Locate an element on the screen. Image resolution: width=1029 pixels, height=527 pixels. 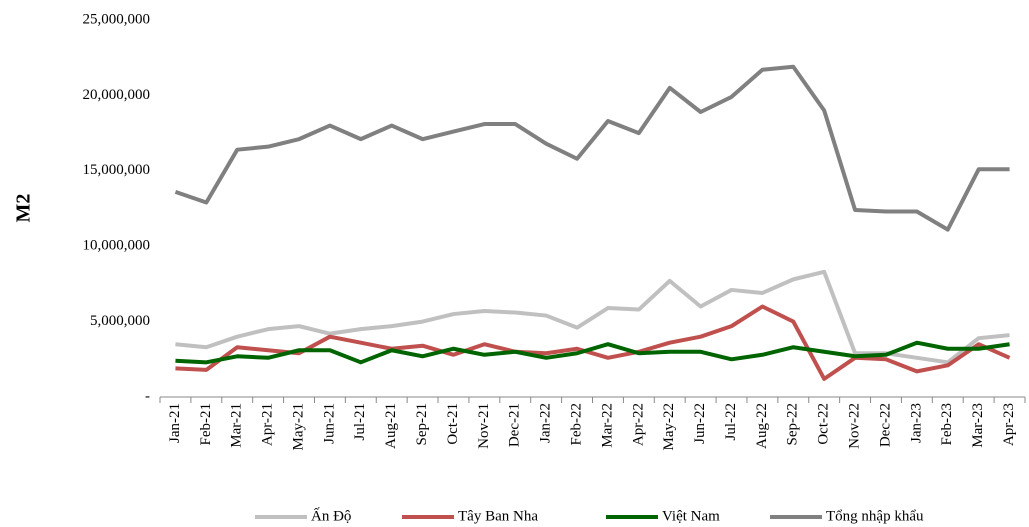
x-tick-label: Dec-21 is located at coordinates (515, 425).